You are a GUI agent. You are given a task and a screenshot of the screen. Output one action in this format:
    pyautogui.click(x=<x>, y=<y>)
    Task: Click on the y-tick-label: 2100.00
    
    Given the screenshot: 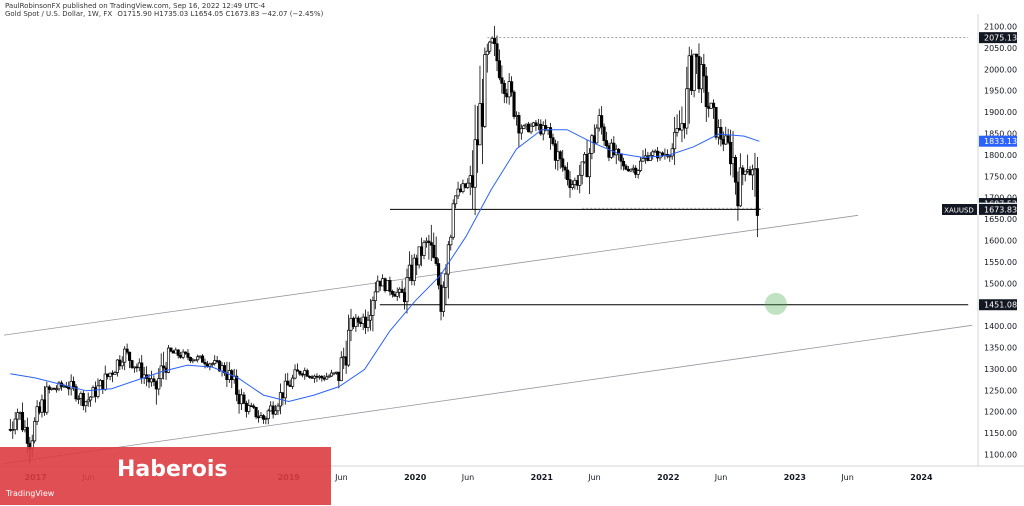 What is the action you would take?
    pyautogui.click(x=1000, y=27)
    